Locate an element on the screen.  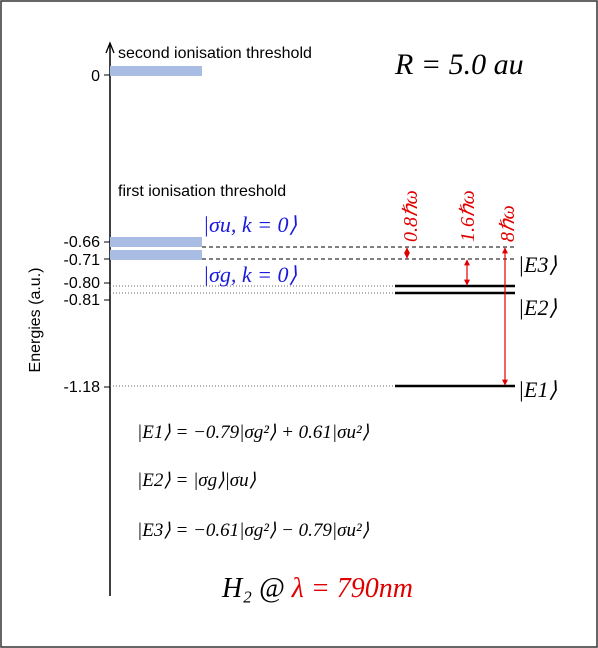
equation: |E3⟩ = −0.61|σg²⟩ − 0.79|σu²⟩ is located at coordinates (253, 530).